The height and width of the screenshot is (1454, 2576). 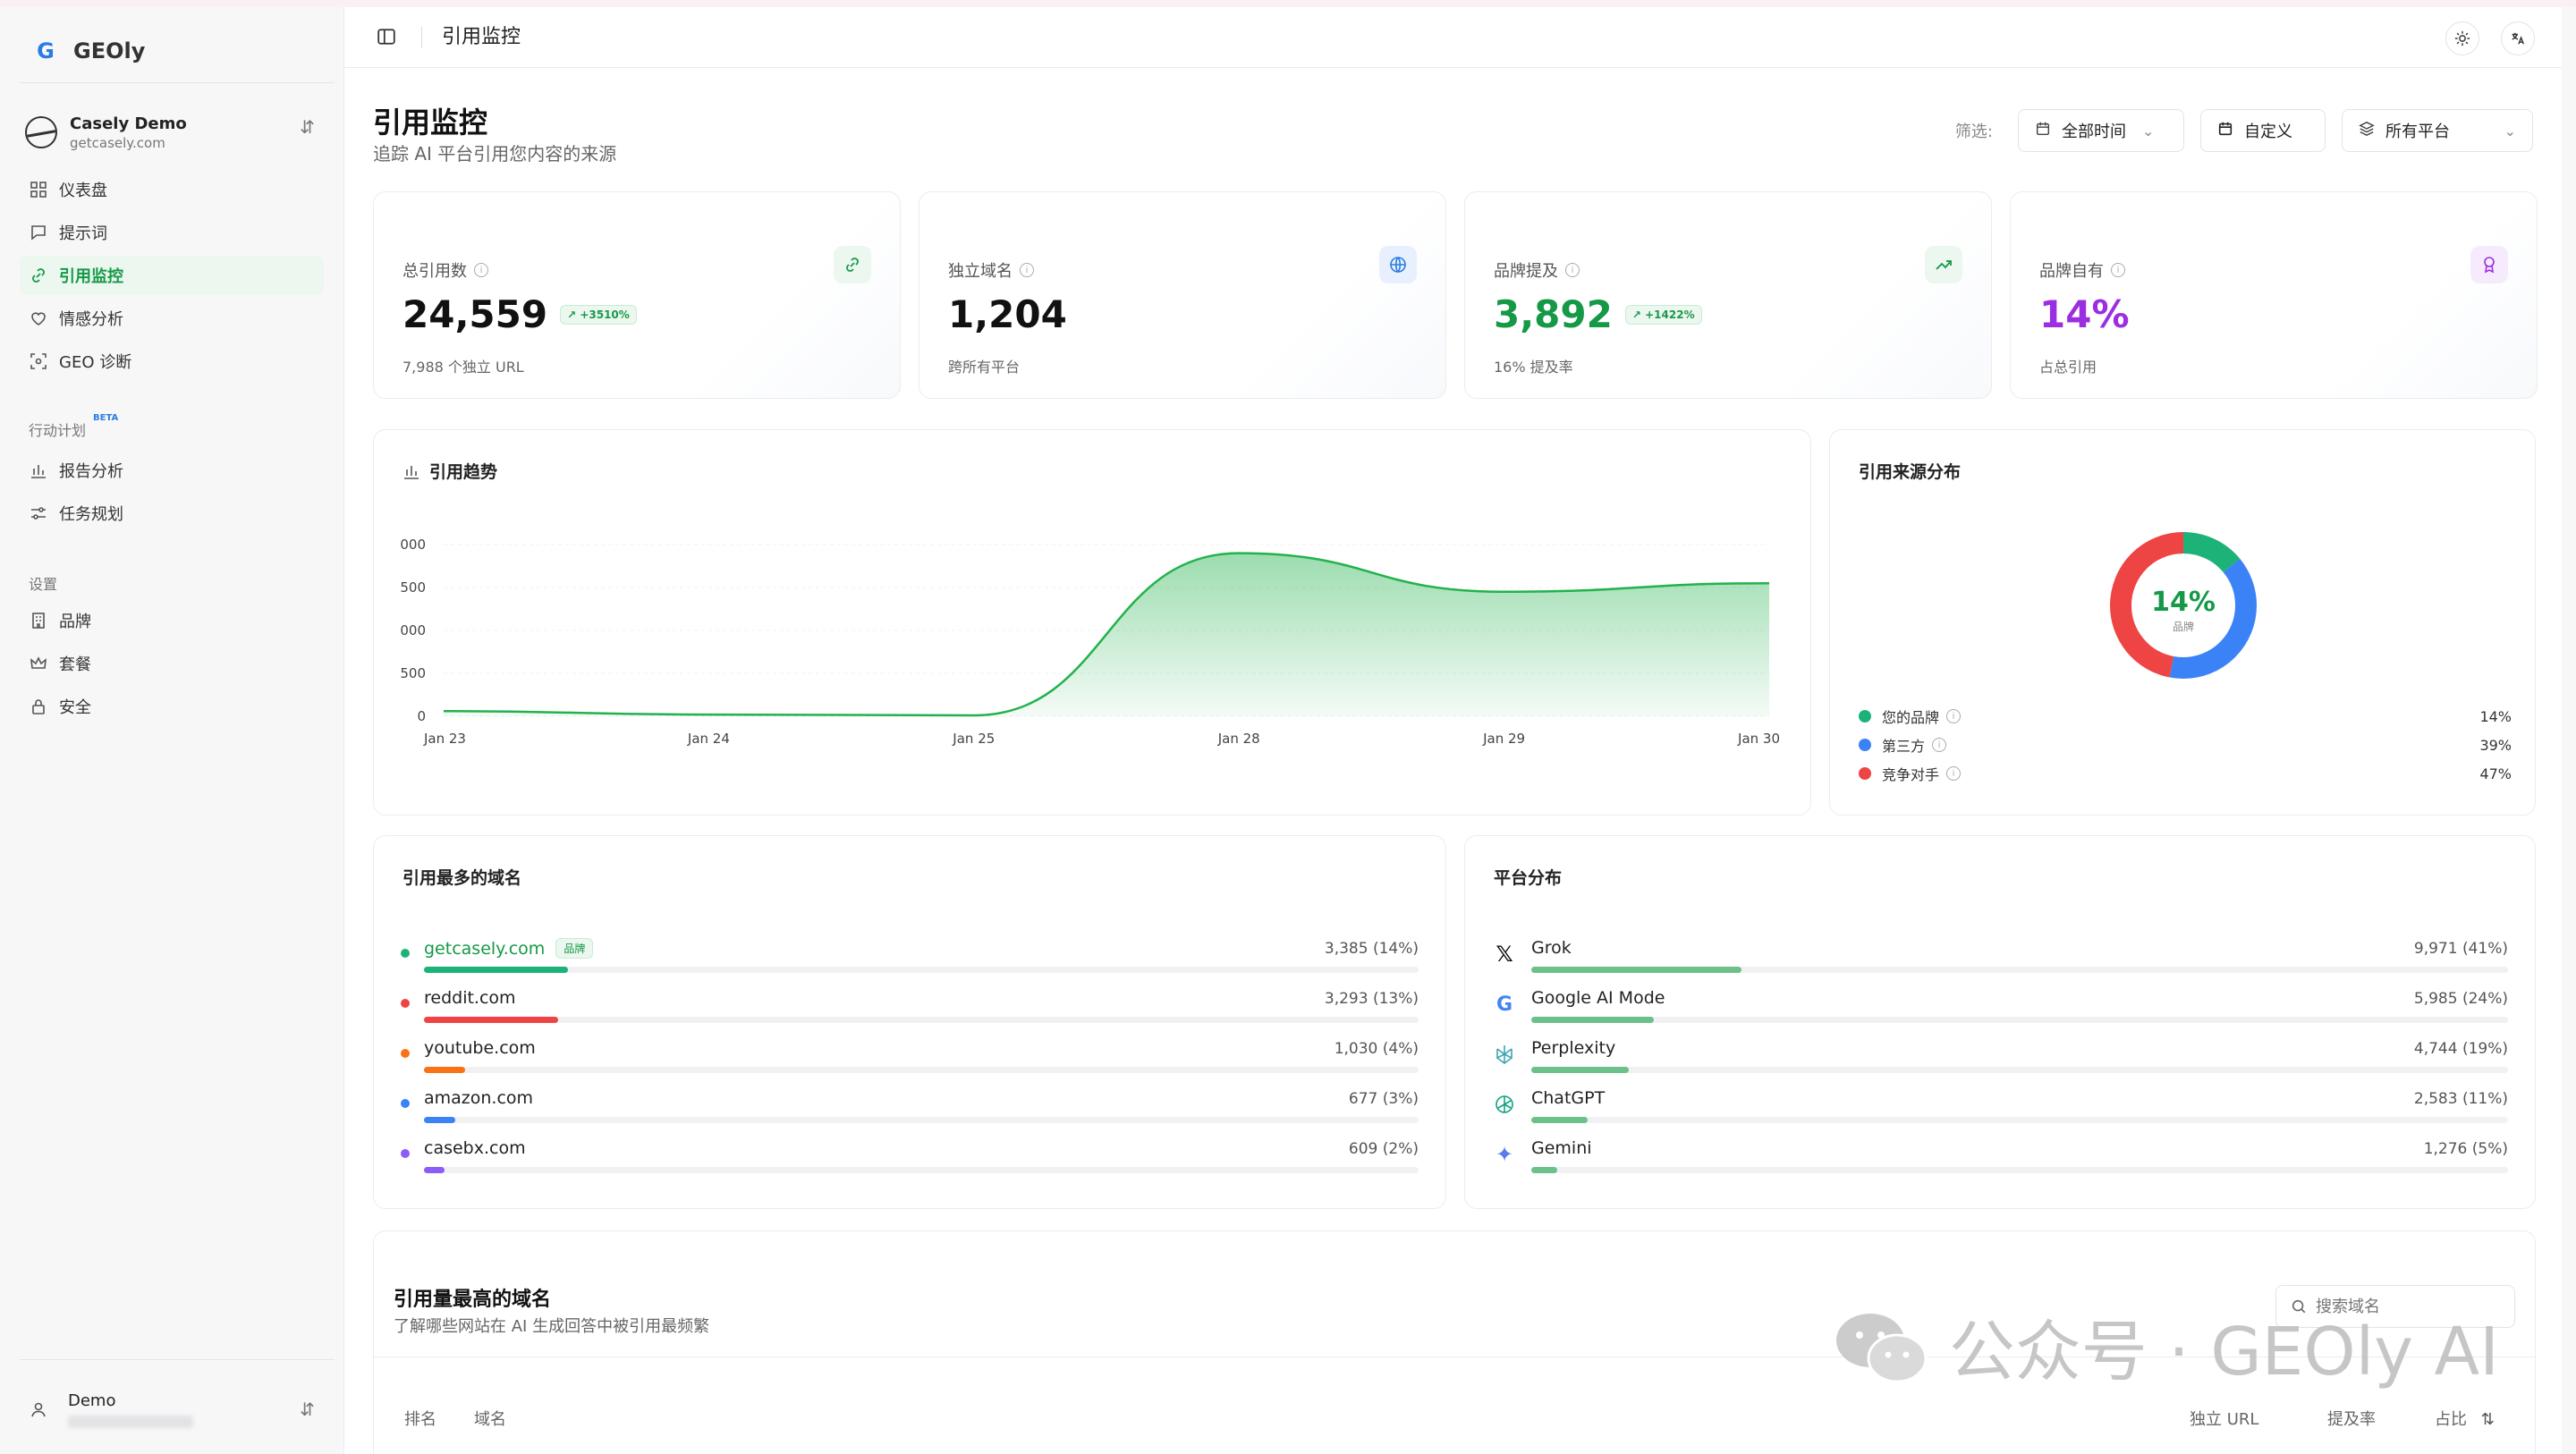 What do you see at coordinates (2465, 1149) in the screenshot?
I see `platform-value: 1,276 (5%)` at bounding box center [2465, 1149].